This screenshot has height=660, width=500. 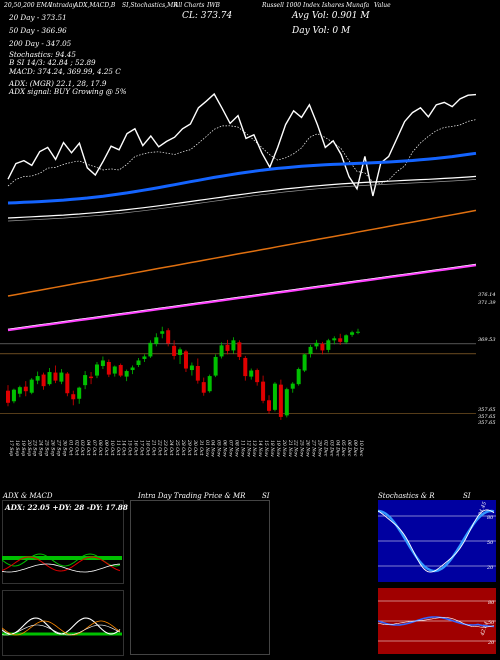 What do you see at coordinates (343, 448) in the screenshot?
I see `date-axis-label: 05 Dec` at bounding box center [343, 448].